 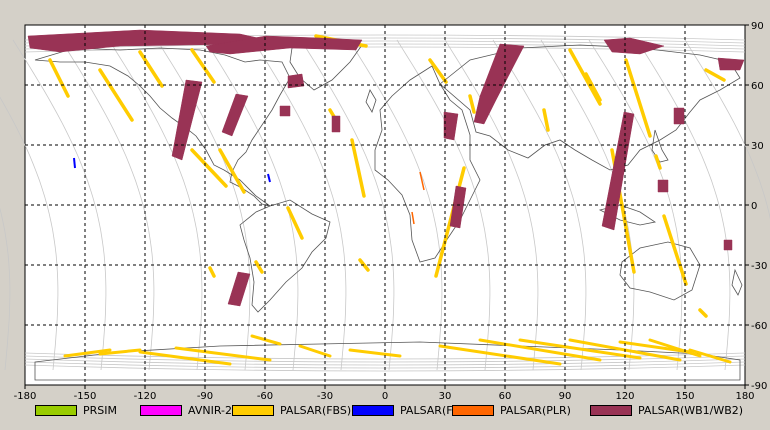 What do you see at coordinates (754, 206) in the screenshot?
I see `lat-tick-label: 0` at bounding box center [754, 206].